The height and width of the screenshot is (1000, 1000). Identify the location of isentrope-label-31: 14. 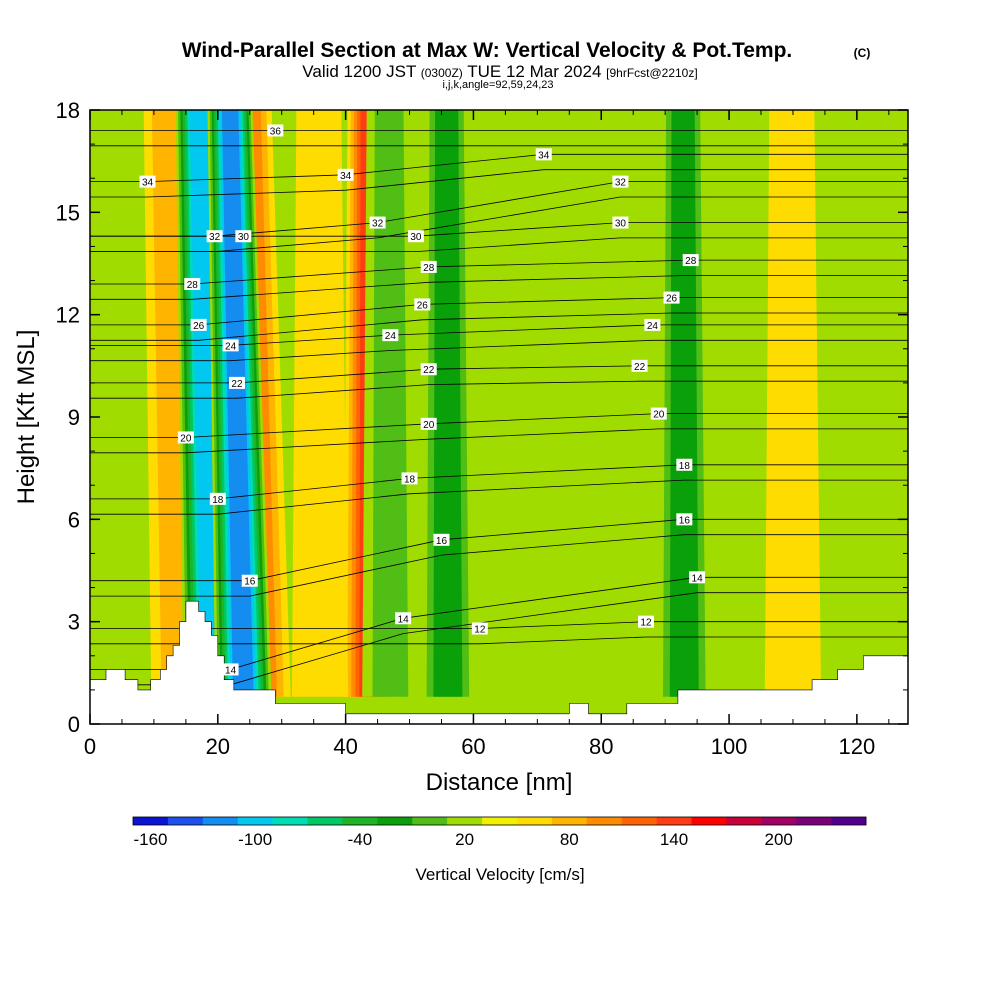
(230, 669).